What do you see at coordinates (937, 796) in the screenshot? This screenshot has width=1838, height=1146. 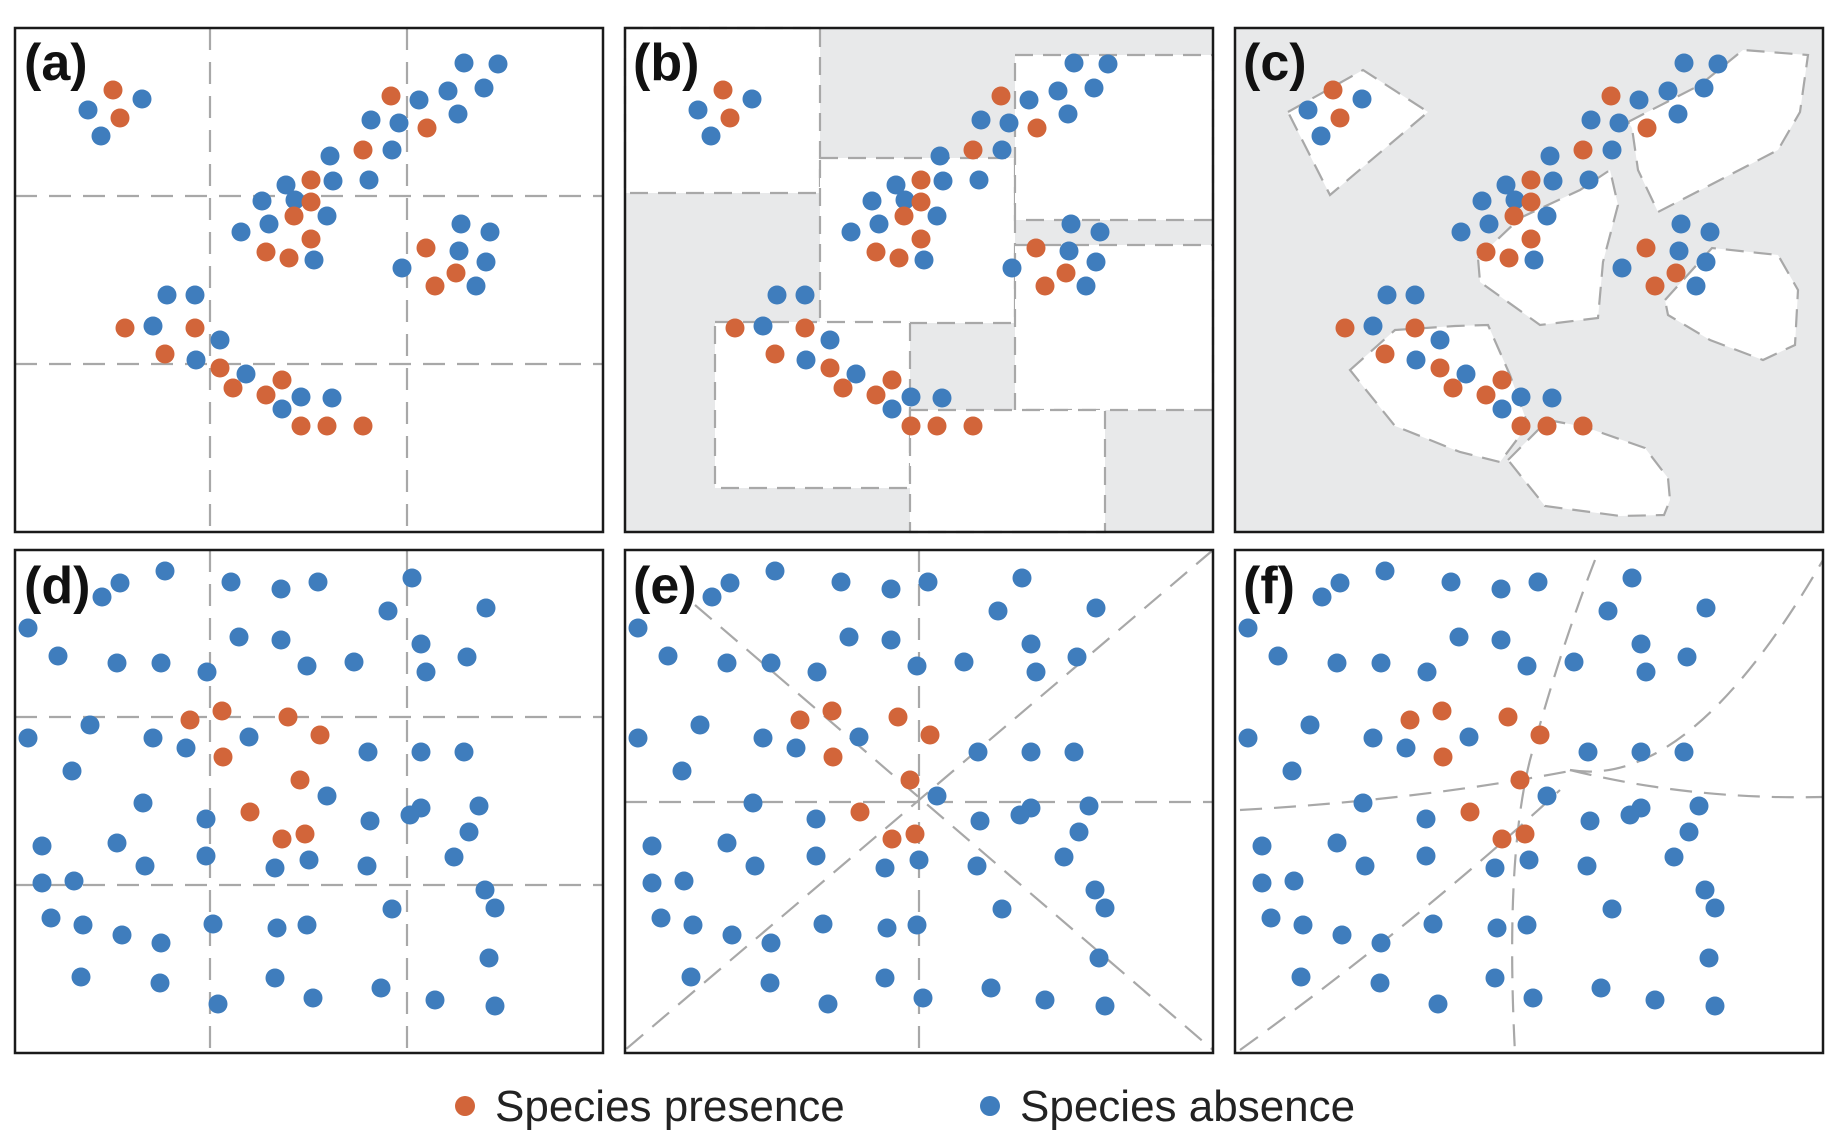 I see `site-e-32-absence` at bounding box center [937, 796].